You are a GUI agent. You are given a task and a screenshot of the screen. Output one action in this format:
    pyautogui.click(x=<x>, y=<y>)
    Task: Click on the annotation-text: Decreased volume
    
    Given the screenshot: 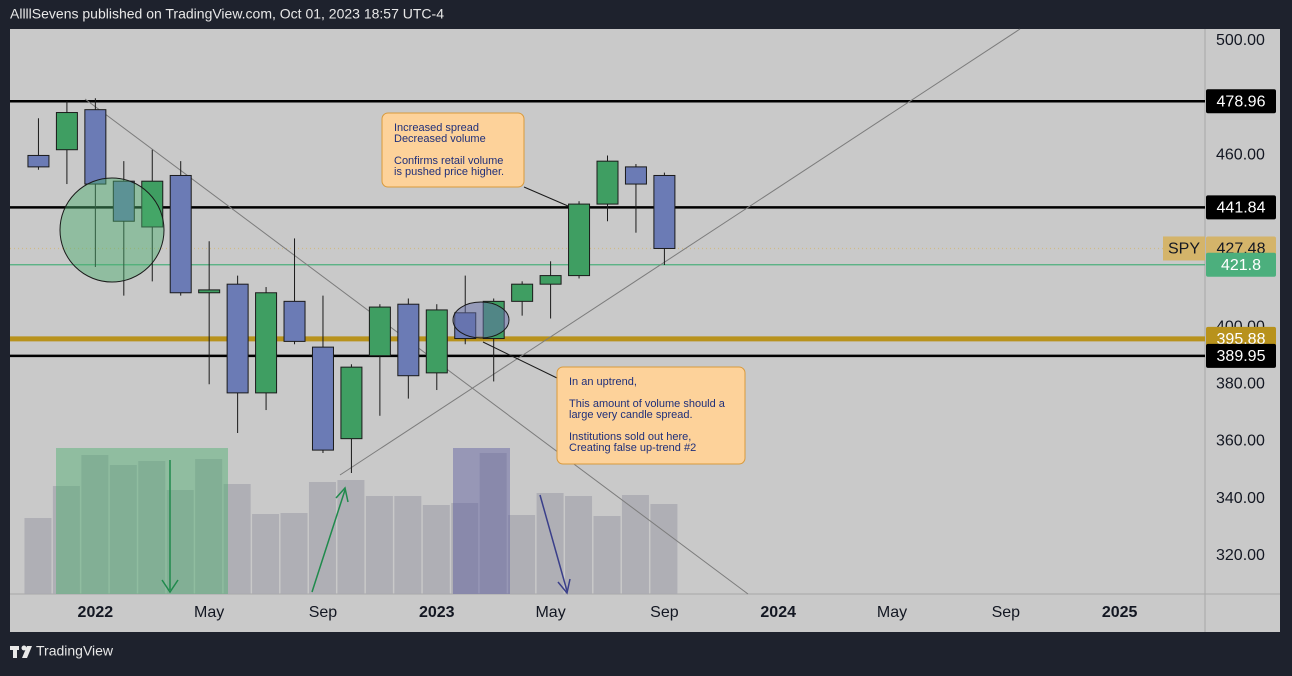 What is the action you would take?
    pyautogui.click(x=440, y=139)
    